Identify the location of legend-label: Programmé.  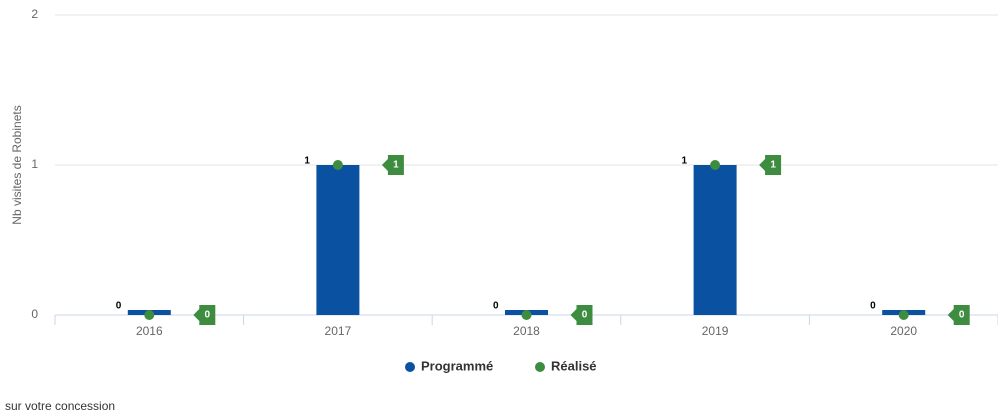
(457, 365).